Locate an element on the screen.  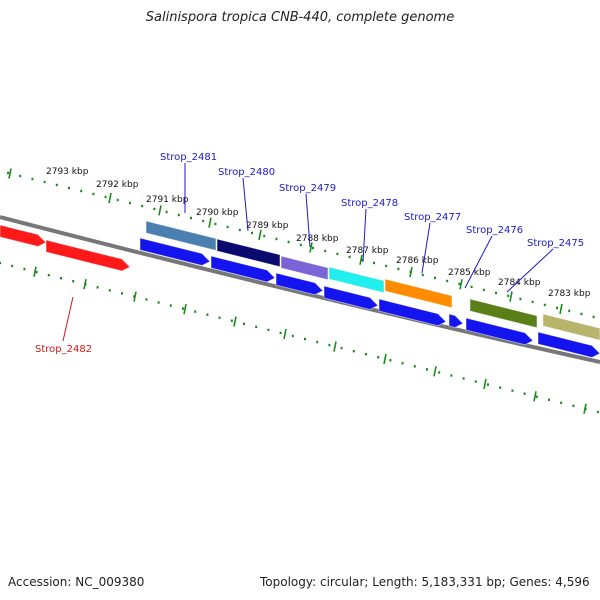
tick-label: 2792 kbp is located at coordinates (117, 185).